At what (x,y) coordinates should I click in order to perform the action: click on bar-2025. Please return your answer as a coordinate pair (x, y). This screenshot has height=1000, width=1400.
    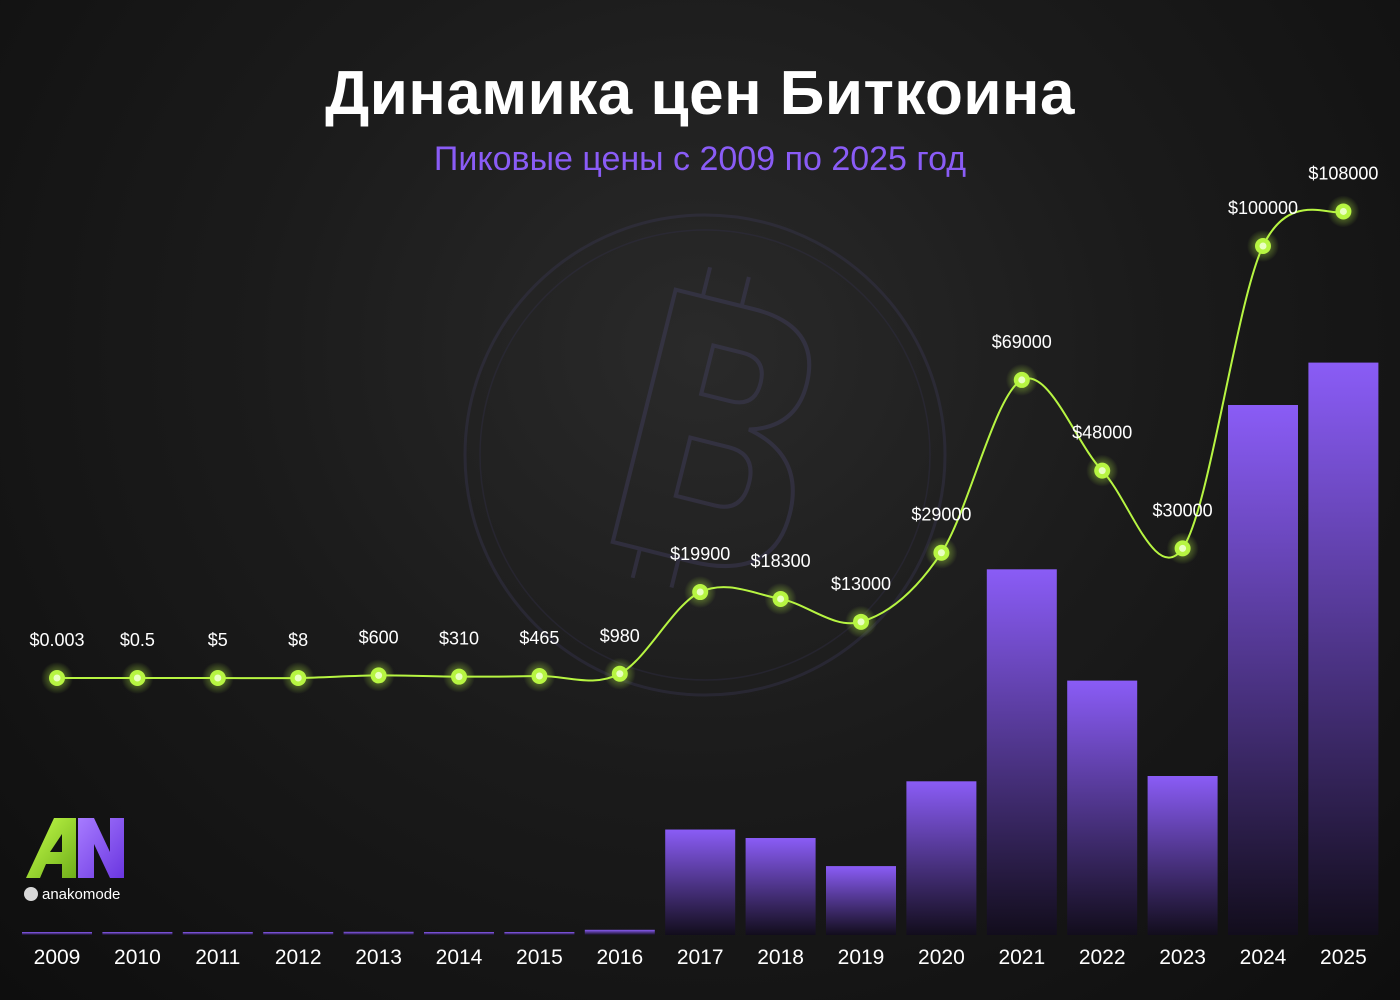
    Looking at the image, I should click on (1343, 649).